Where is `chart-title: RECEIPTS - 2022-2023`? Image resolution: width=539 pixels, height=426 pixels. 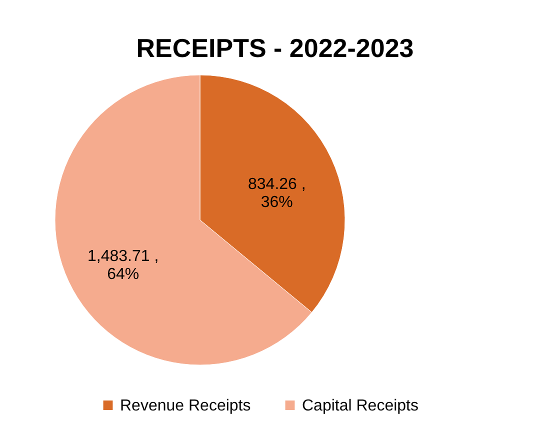
chart-title: RECEIPTS - 2022-2023 is located at coordinates (275, 48).